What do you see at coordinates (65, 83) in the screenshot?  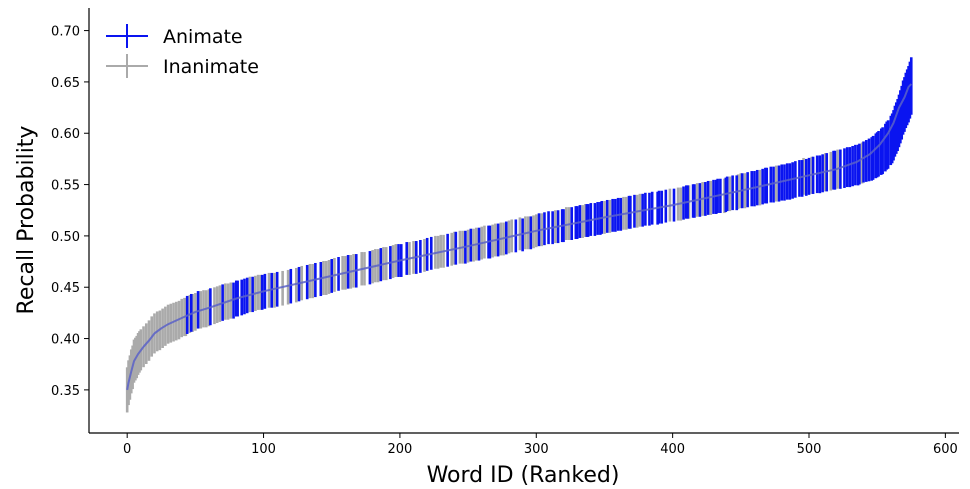 I see `y-tick-label: 0.65` at bounding box center [65, 83].